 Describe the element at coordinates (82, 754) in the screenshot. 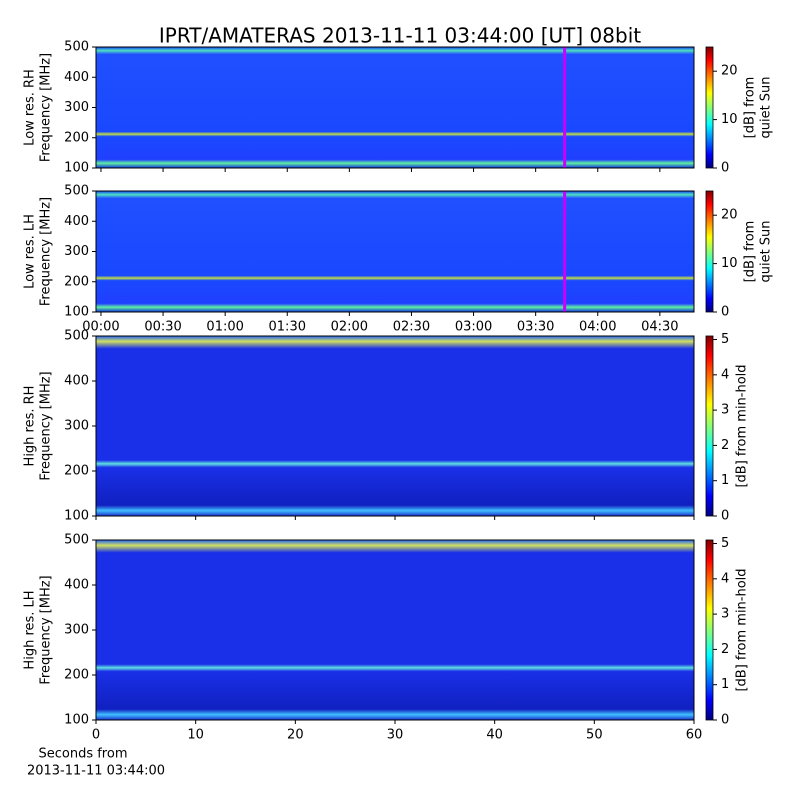

I see `x-axis-label: Seconds from` at that location.